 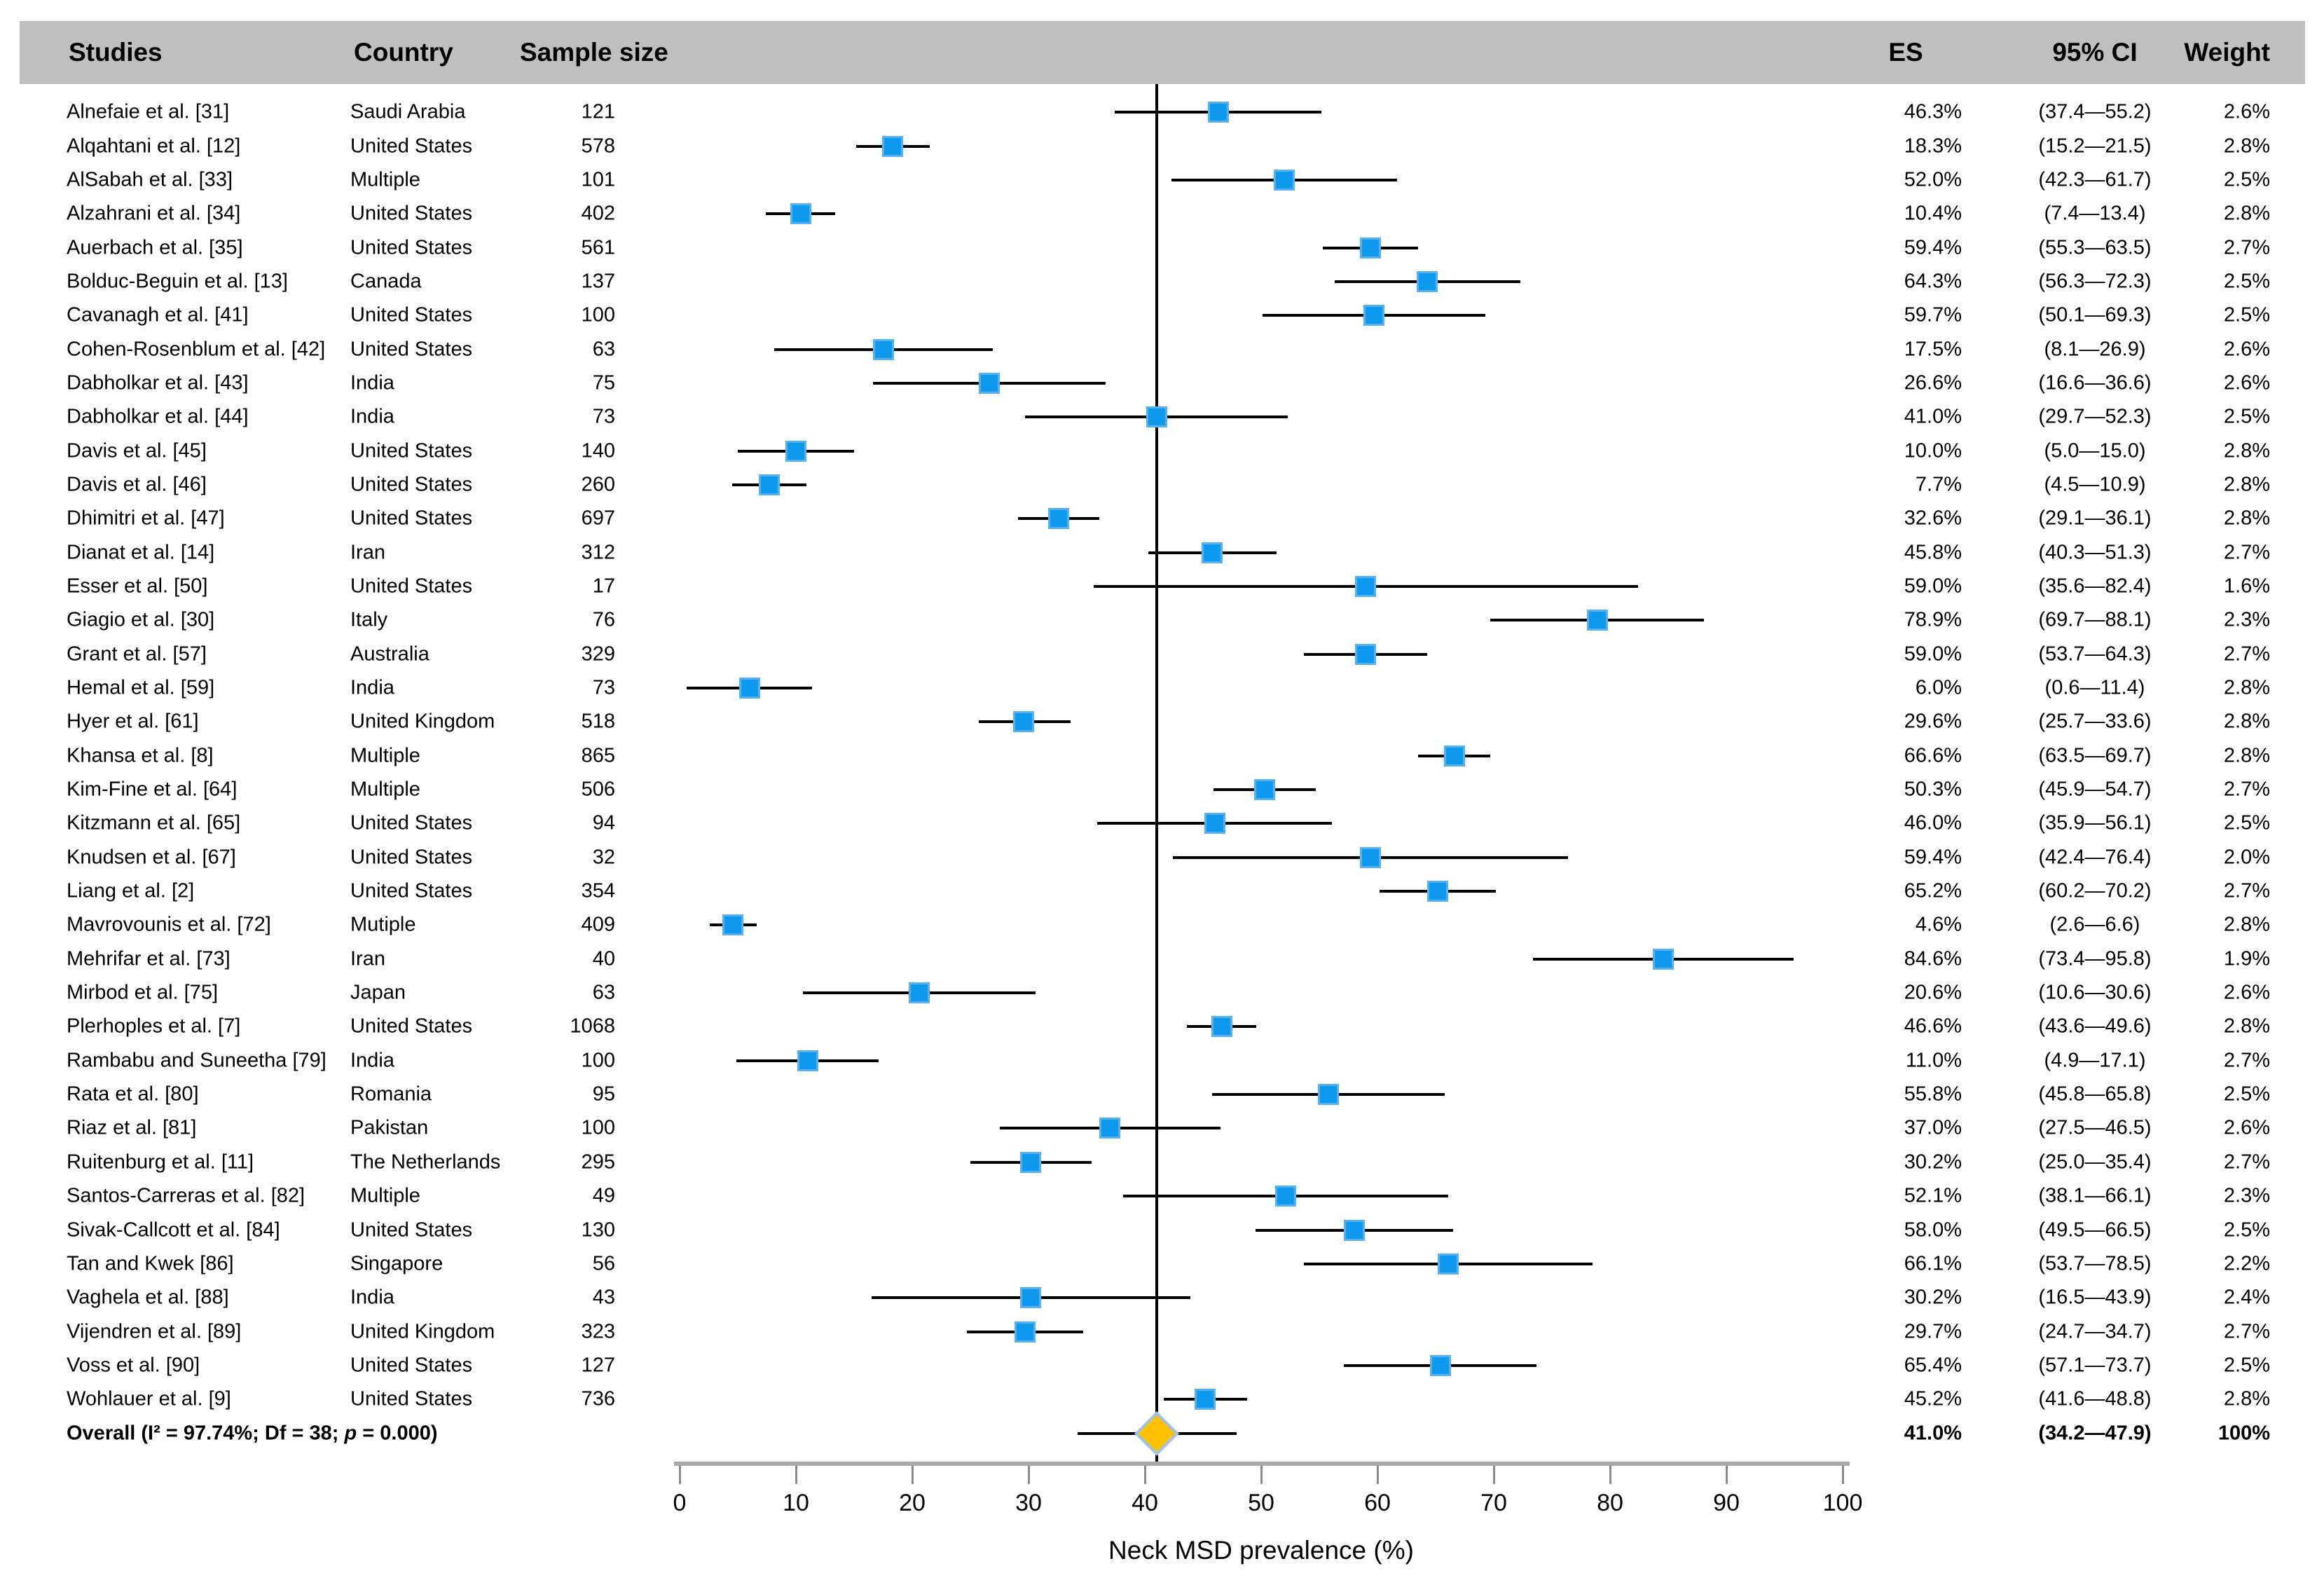 What do you see at coordinates (1156, 1433) in the screenshot?
I see `overall-diamond-marker` at bounding box center [1156, 1433].